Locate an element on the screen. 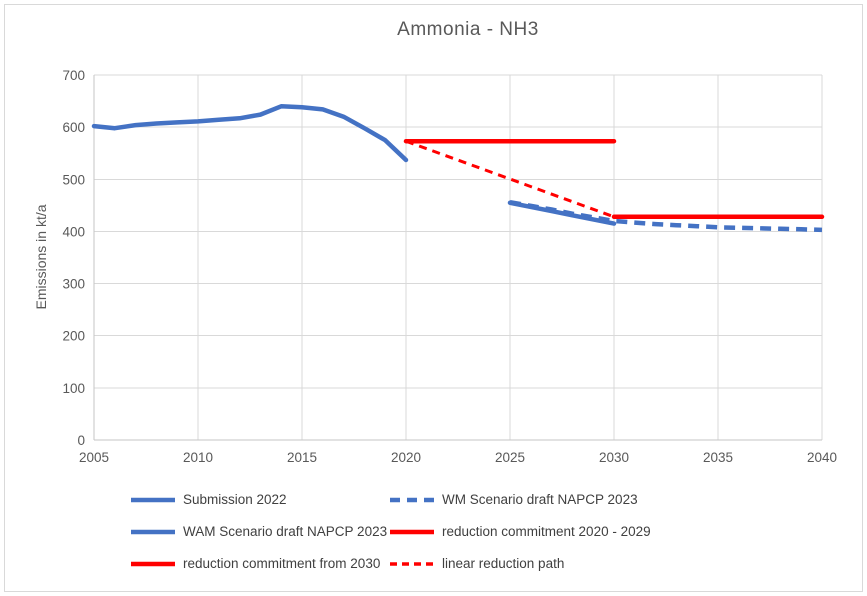 The image size is (867, 596). y-tick-label: 100 is located at coordinates (73, 388).